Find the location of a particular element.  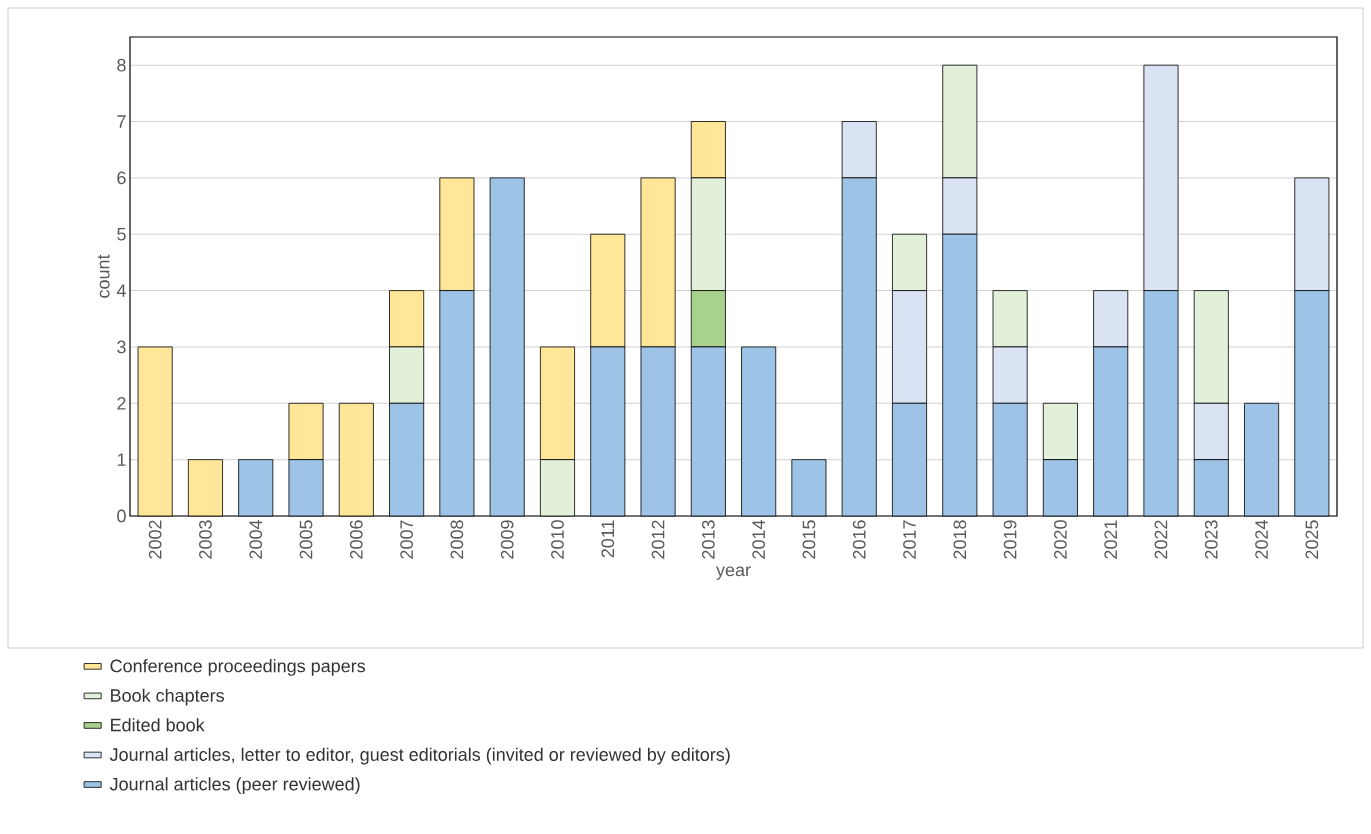

x-tick-label: 2002 is located at coordinates (155, 539).